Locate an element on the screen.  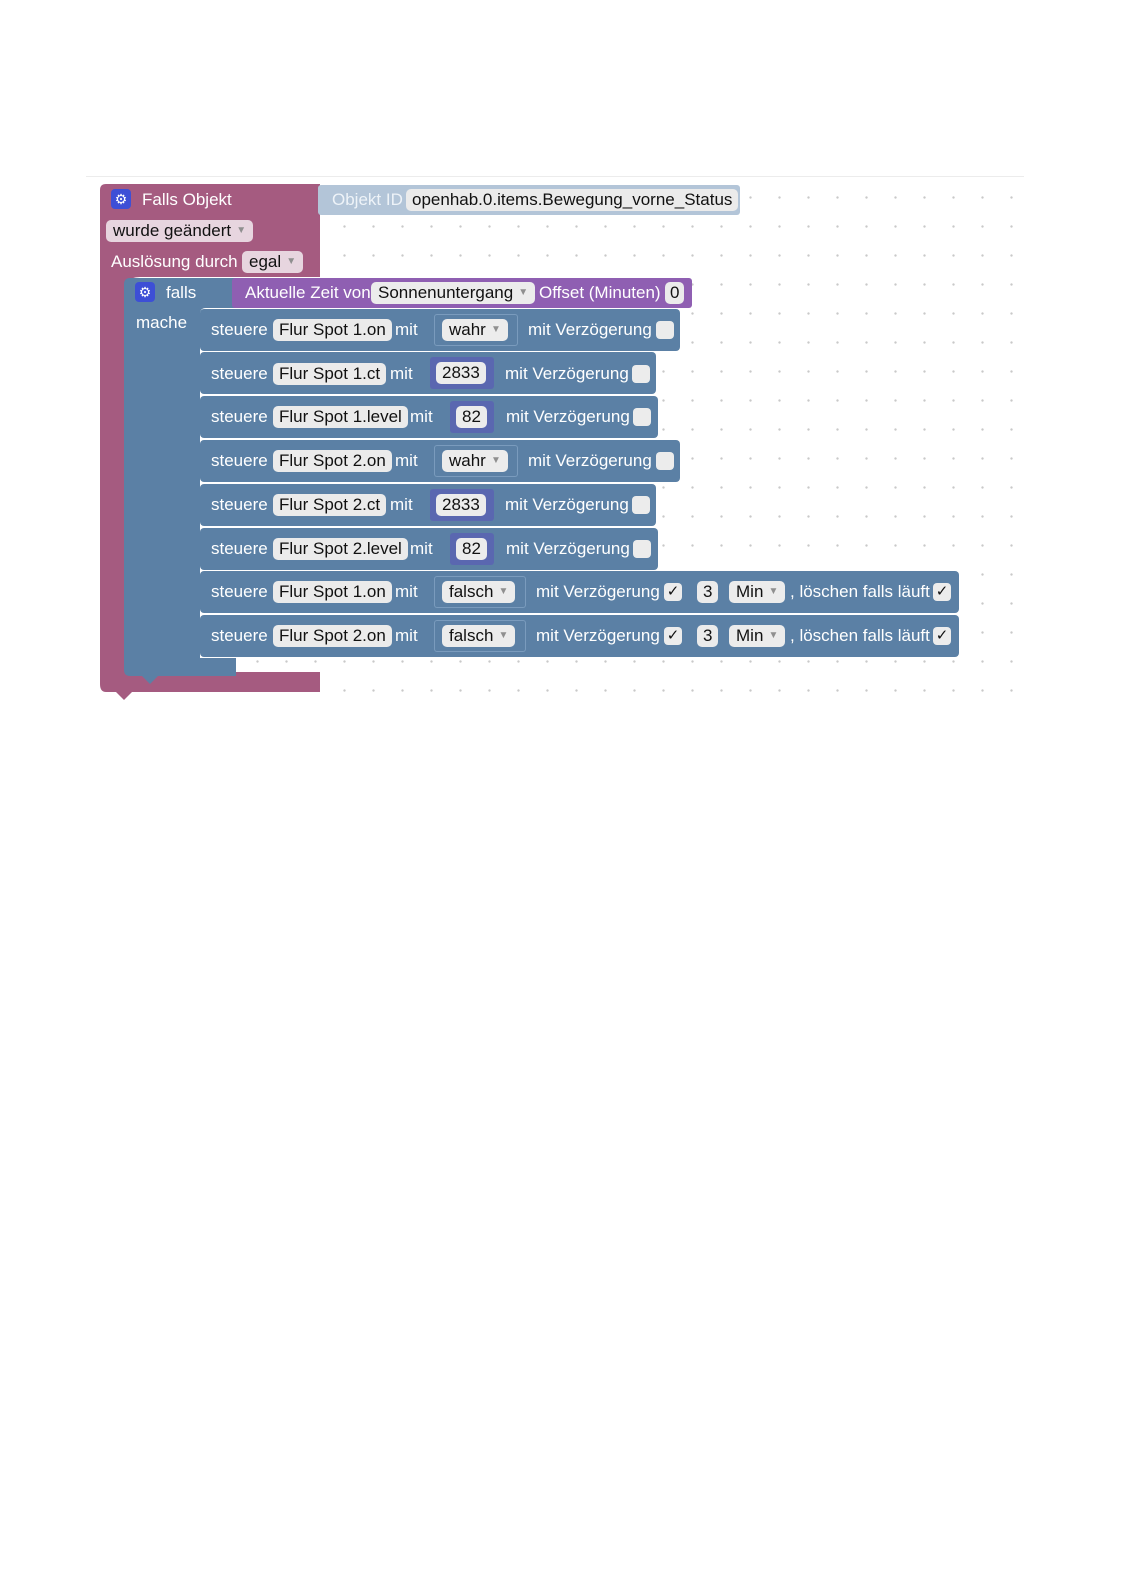
item-id-field: Flur Spot 2.ct is located at coordinates (330, 505).